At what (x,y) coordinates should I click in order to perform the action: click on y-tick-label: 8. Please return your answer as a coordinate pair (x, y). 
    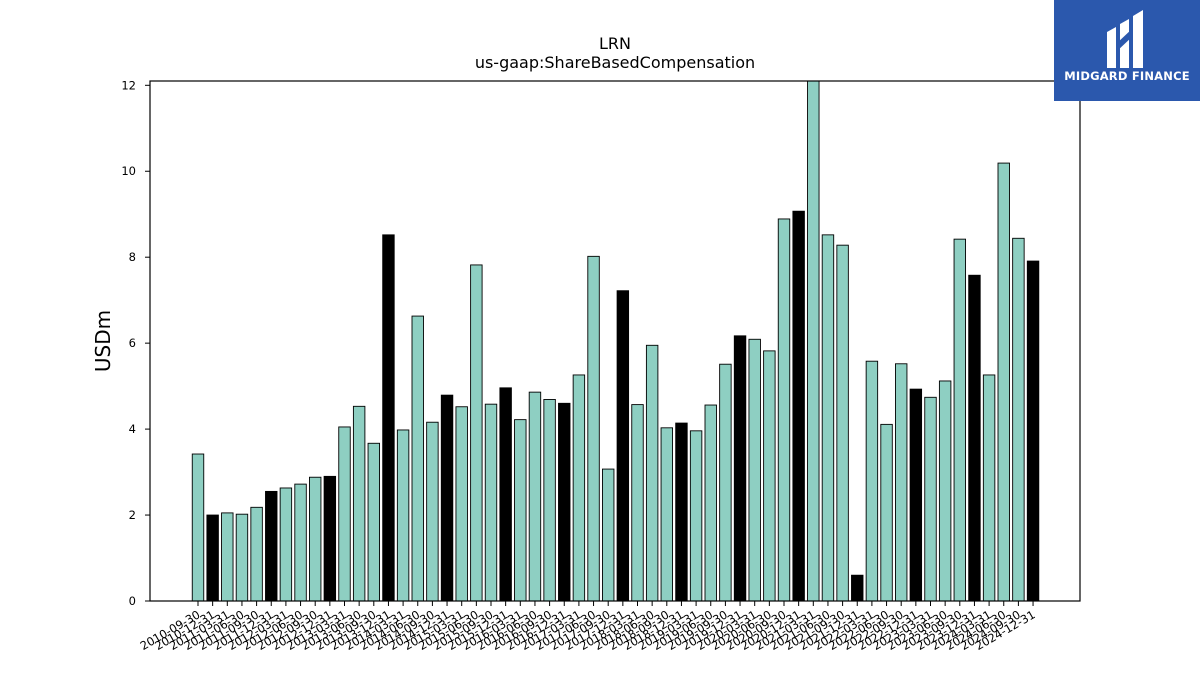
    Looking at the image, I should click on (132, 257).